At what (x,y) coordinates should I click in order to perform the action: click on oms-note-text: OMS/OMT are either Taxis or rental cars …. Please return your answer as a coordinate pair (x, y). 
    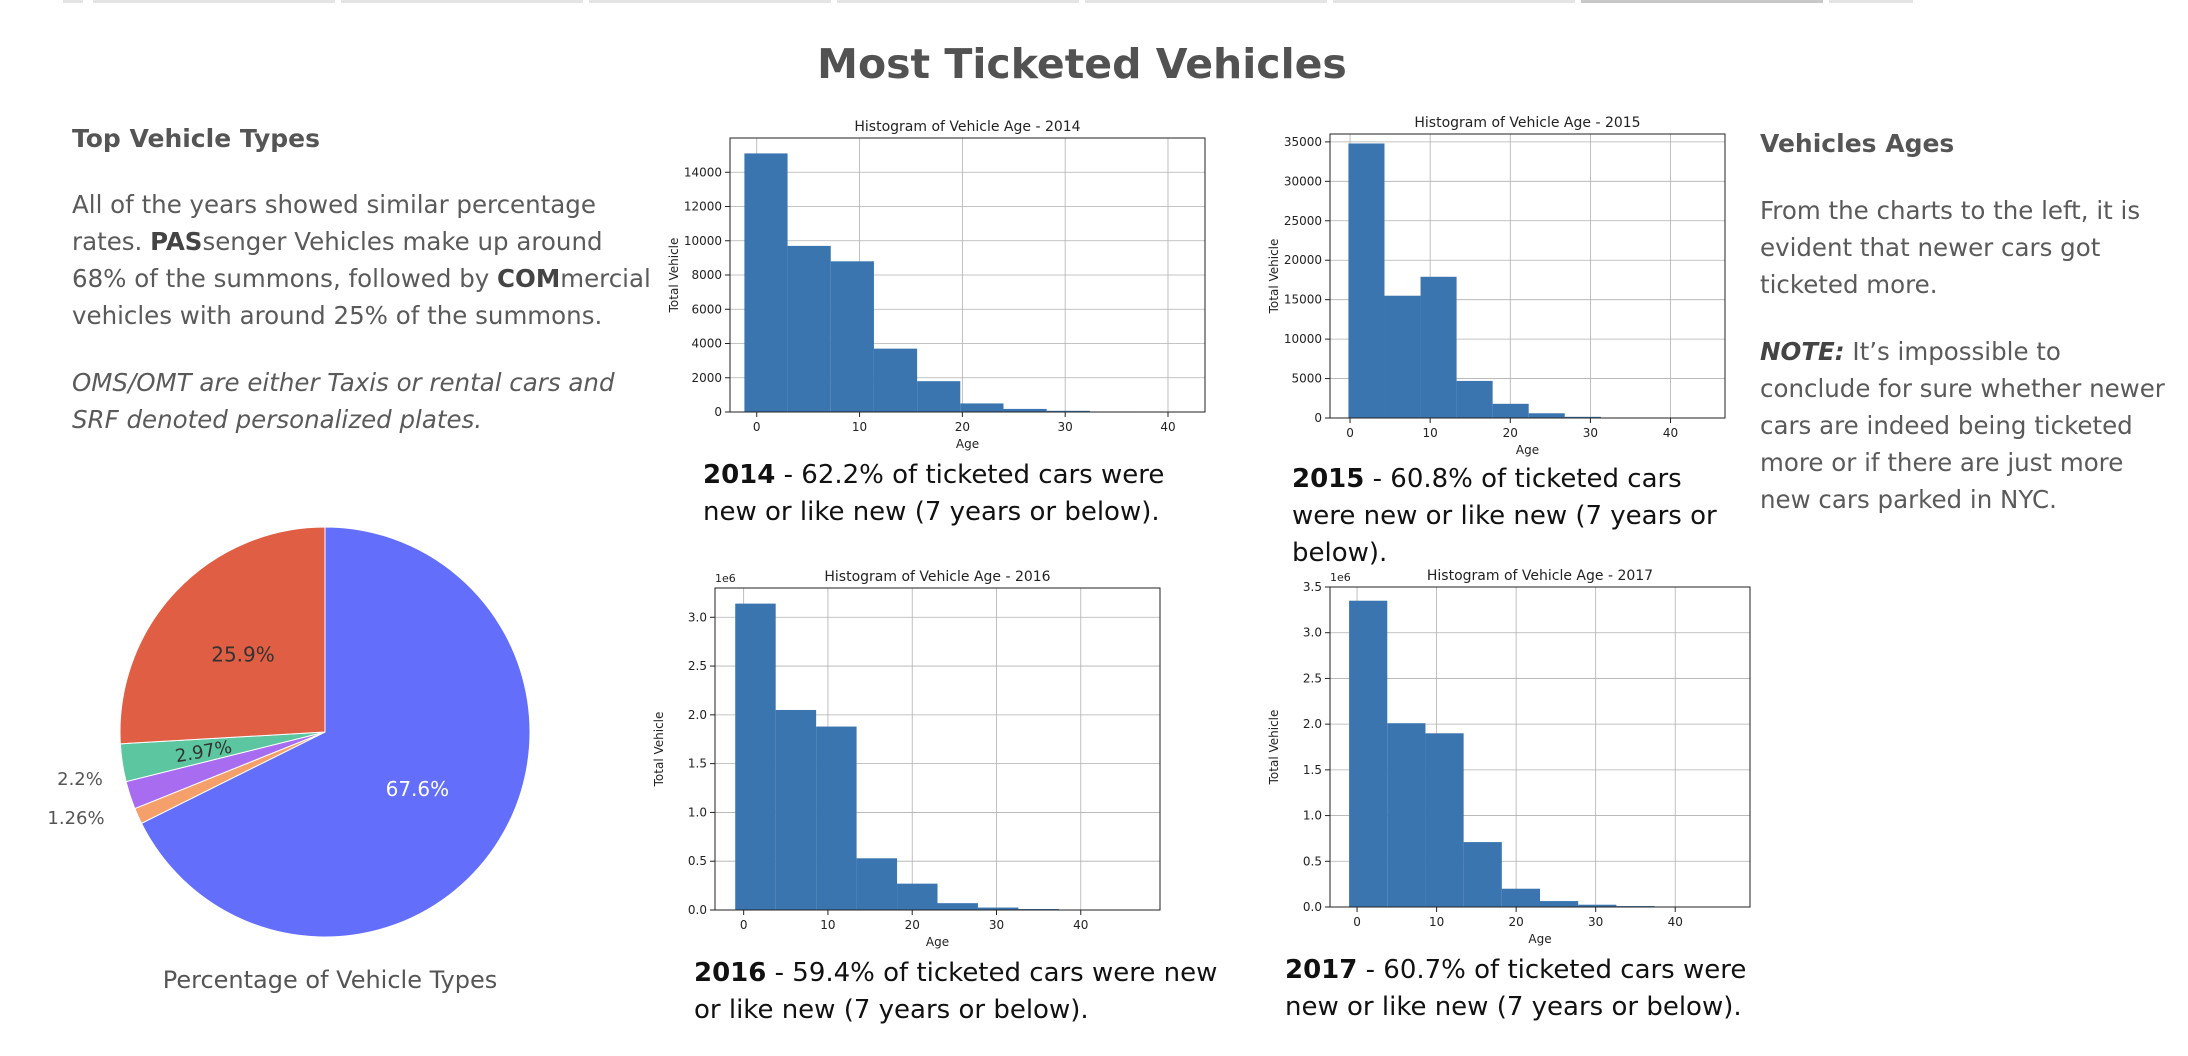
    Looking at the image, I should click on (367, 401).